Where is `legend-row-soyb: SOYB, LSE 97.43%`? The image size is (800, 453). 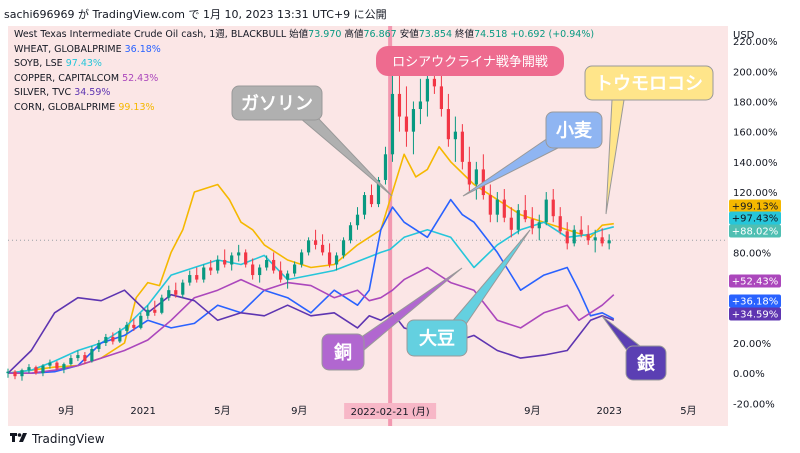 legend-row-soyb: SOYB, LSE 97.43% is located at coordinates (304, 64).